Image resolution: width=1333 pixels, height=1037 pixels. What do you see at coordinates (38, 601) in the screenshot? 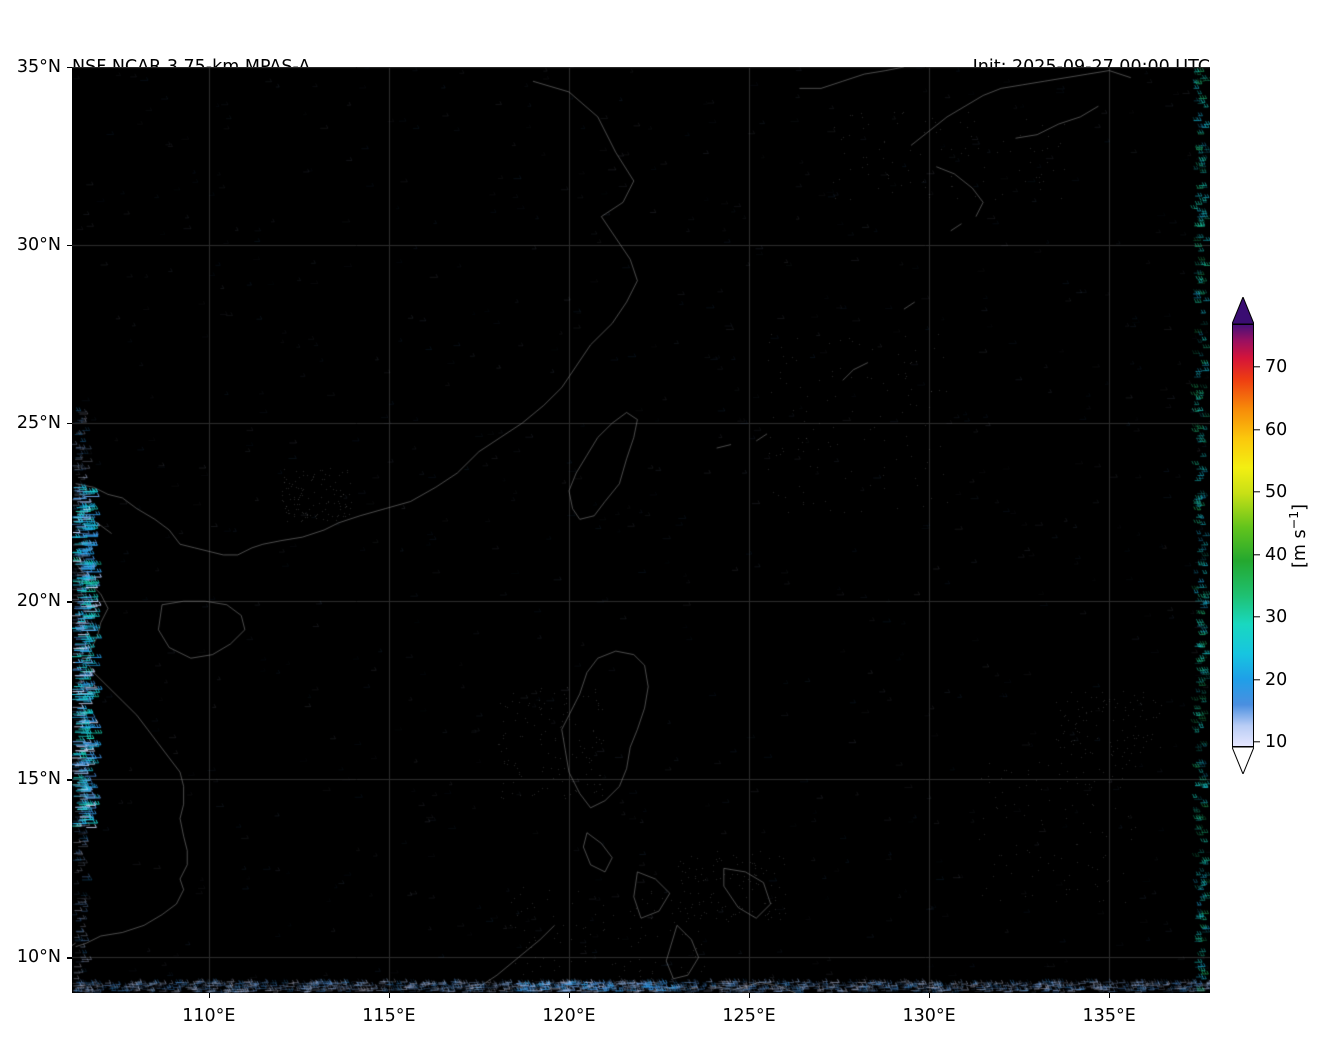
I see `lat-tick-label: 20°N` at bounding box center [38, 601].